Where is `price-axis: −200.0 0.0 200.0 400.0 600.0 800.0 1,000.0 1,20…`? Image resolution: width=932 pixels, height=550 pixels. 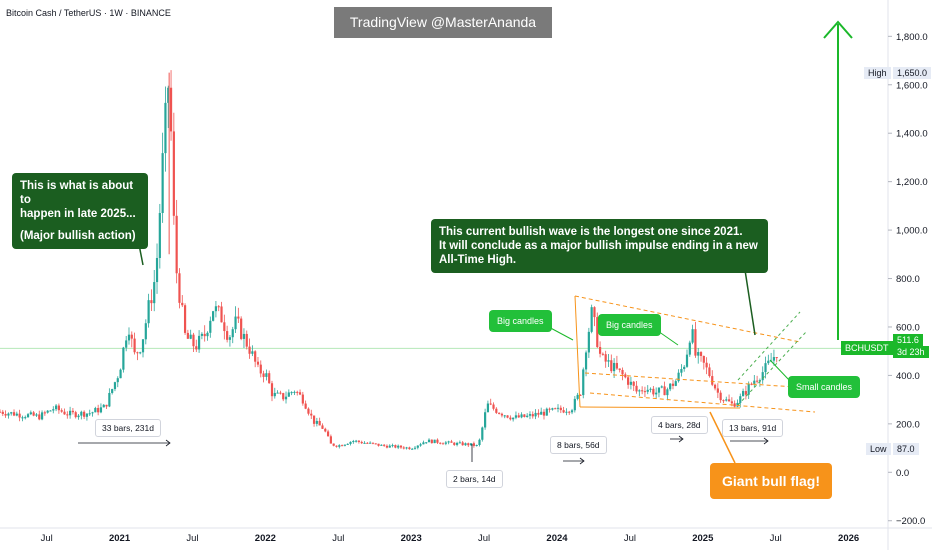 price-axis: −200.0 0.0 200.0 400.0 600.0 800.0 1,000.0 1,20… is located at coordinates (907, 275).